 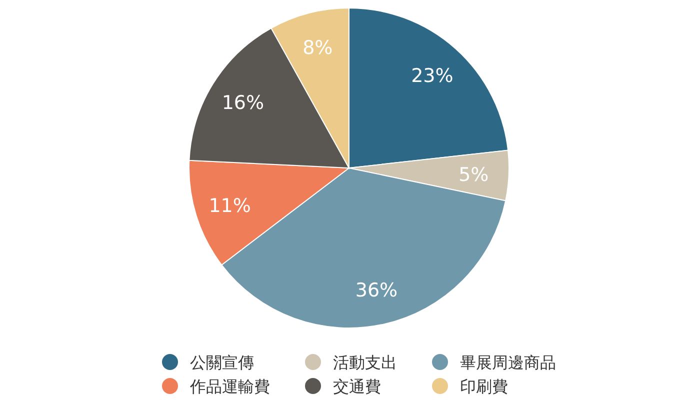 I want to click on legend-label: 活動支出, so click(x=365, y=362).